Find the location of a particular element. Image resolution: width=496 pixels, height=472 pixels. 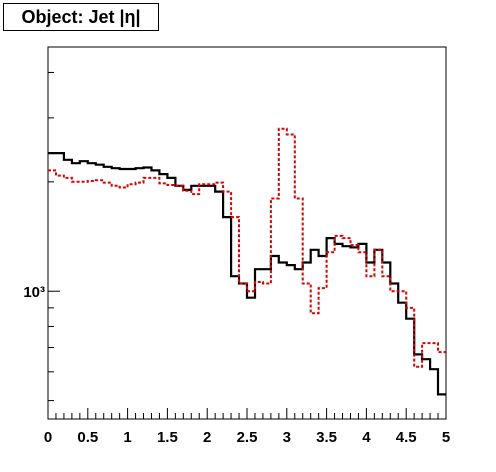

x-tick-label: 0.5 is located at coordinates (87, 437).